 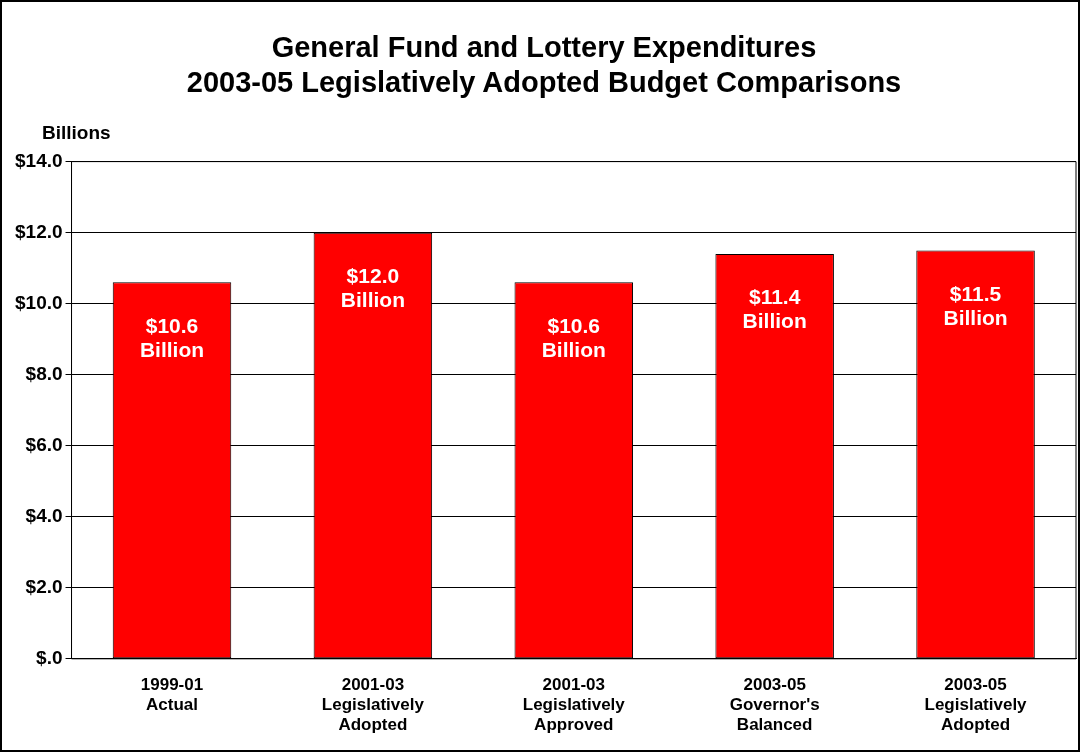 What do you see at coordinates (44, 373) in the screenshot?
I see `y-tick-label: $8.0` at bounding box center [44, 373].